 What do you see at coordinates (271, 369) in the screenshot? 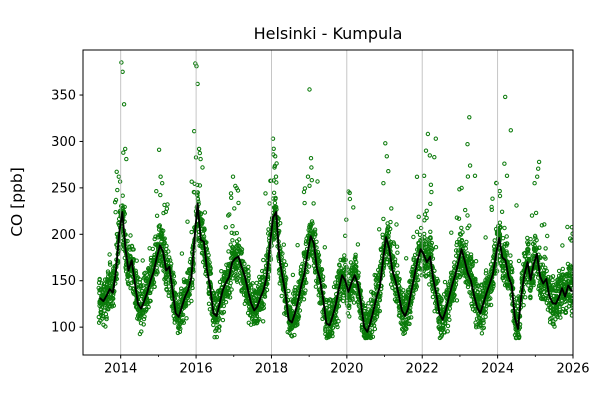
I see `x-tick-label: 2018` at bounding box center [271, 369].